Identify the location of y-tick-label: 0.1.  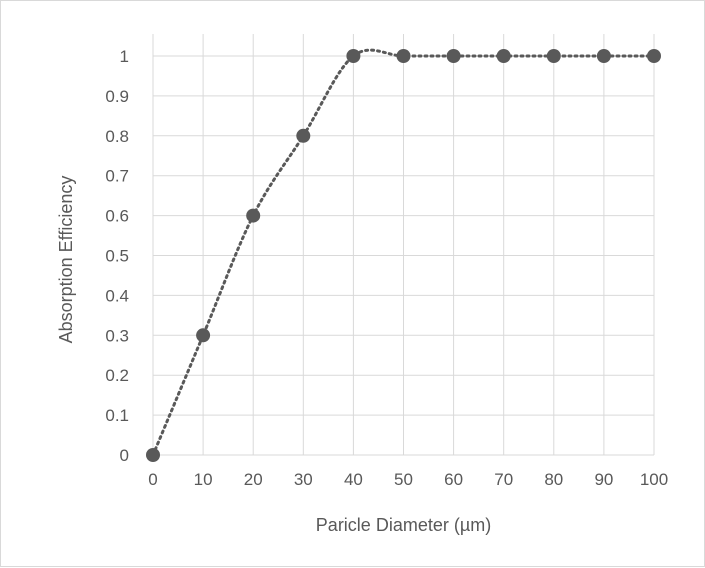
(117, 415).